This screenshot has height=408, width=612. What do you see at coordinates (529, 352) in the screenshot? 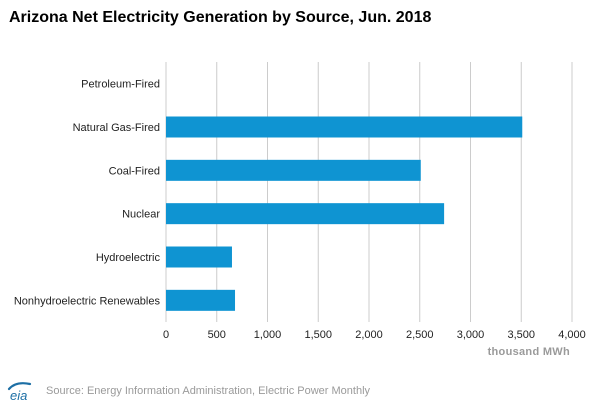
I see `x-axis-label: thousand MWh` at bounding box center [529, 352].